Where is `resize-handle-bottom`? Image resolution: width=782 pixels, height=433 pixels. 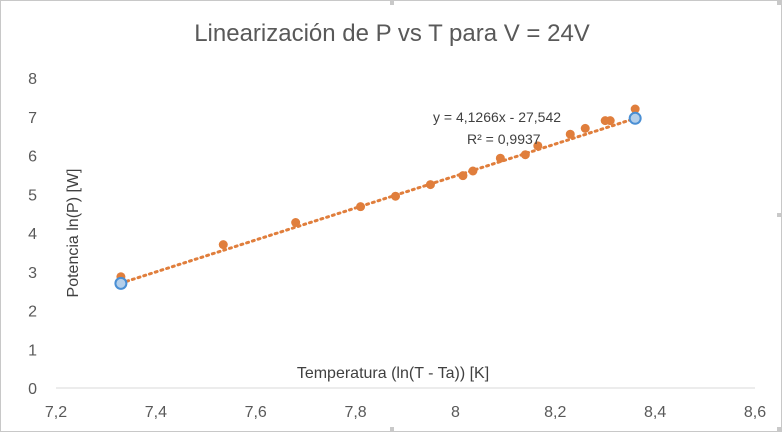 resize-handle-bottom is located at coordinates (392, 429).